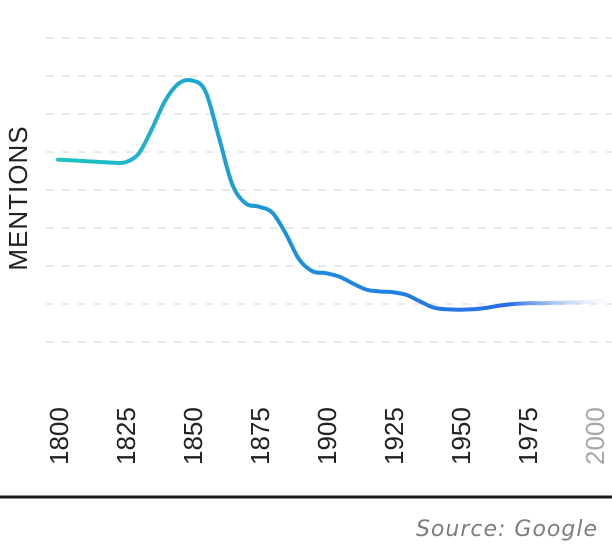  I want to click on x-tick-label: 1850, so click(193, 436).